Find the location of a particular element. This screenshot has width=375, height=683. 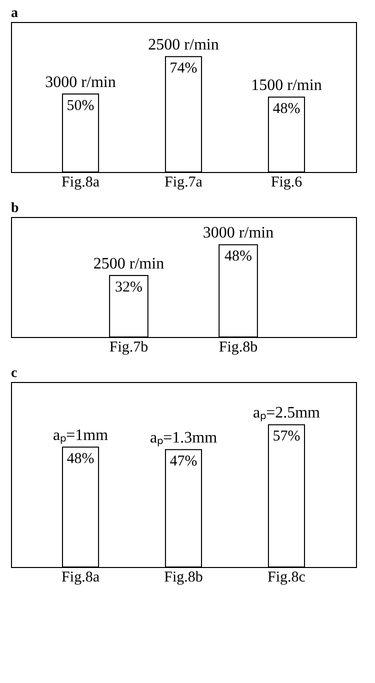

x-tick-label: Fig.7a is located at coordinates (183, 182).